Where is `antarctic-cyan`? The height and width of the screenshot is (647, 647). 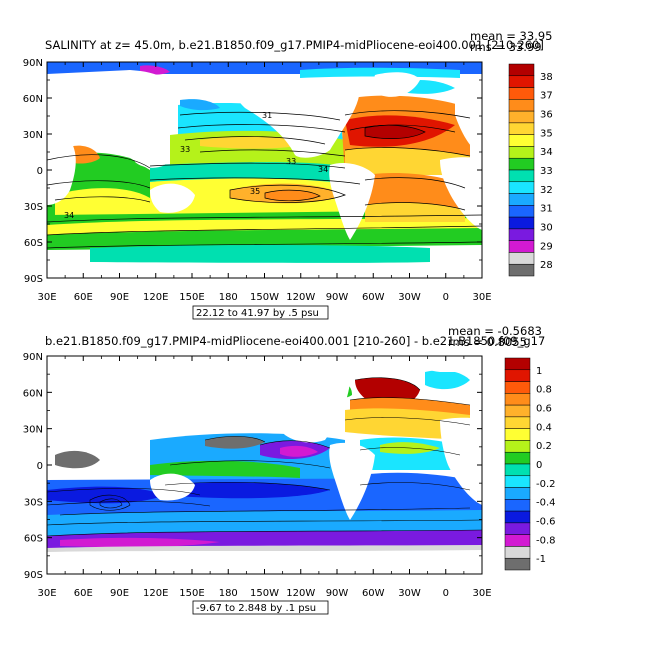 antarctic-cyan is located at coordinates (260, 254).